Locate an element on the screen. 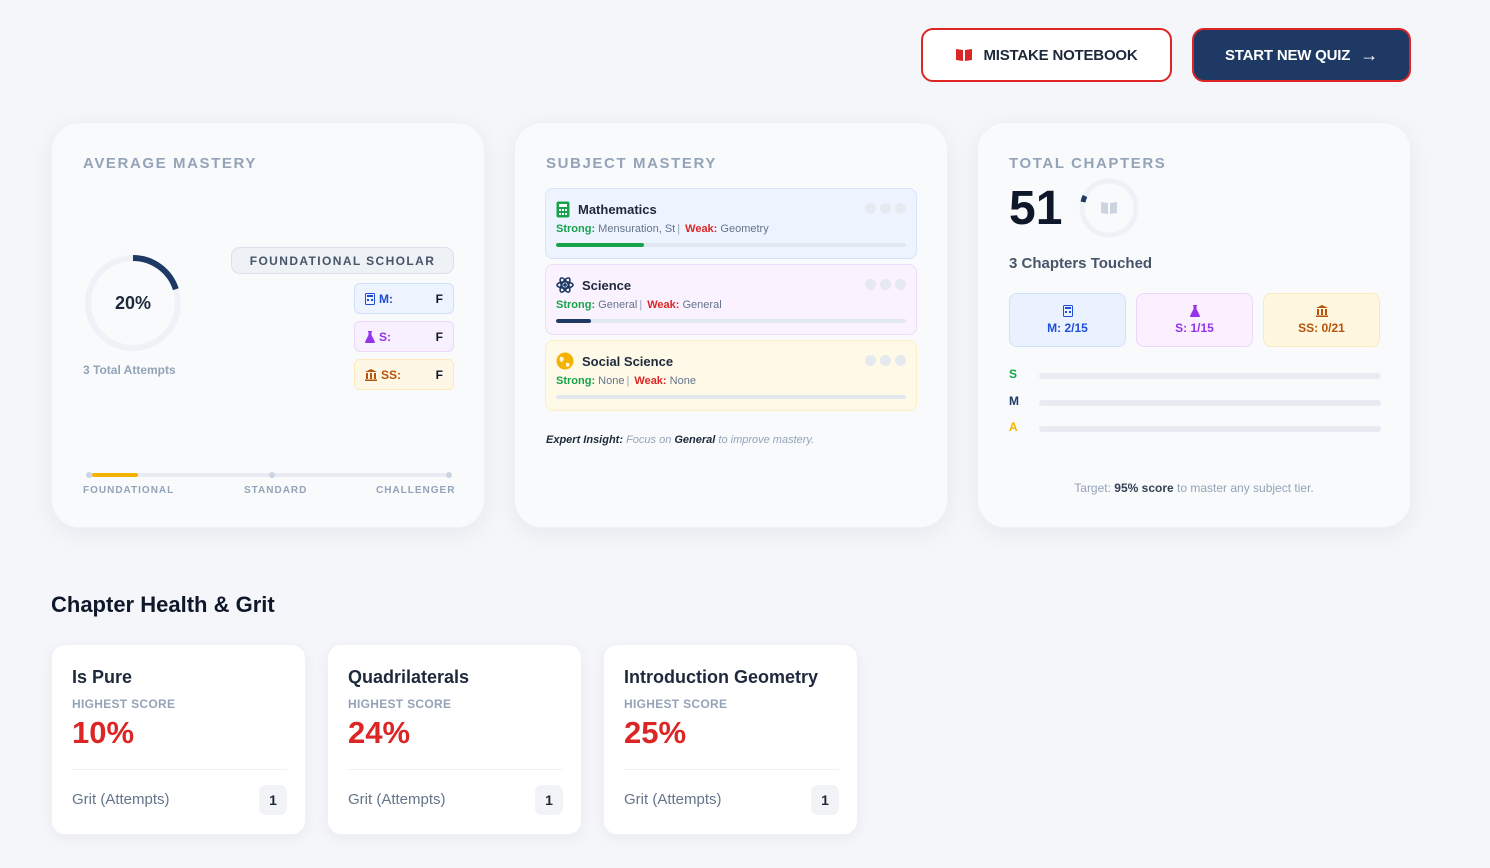 The height and width of the screenshot is (868, 1490). divider is located at coordinates (179, 769).